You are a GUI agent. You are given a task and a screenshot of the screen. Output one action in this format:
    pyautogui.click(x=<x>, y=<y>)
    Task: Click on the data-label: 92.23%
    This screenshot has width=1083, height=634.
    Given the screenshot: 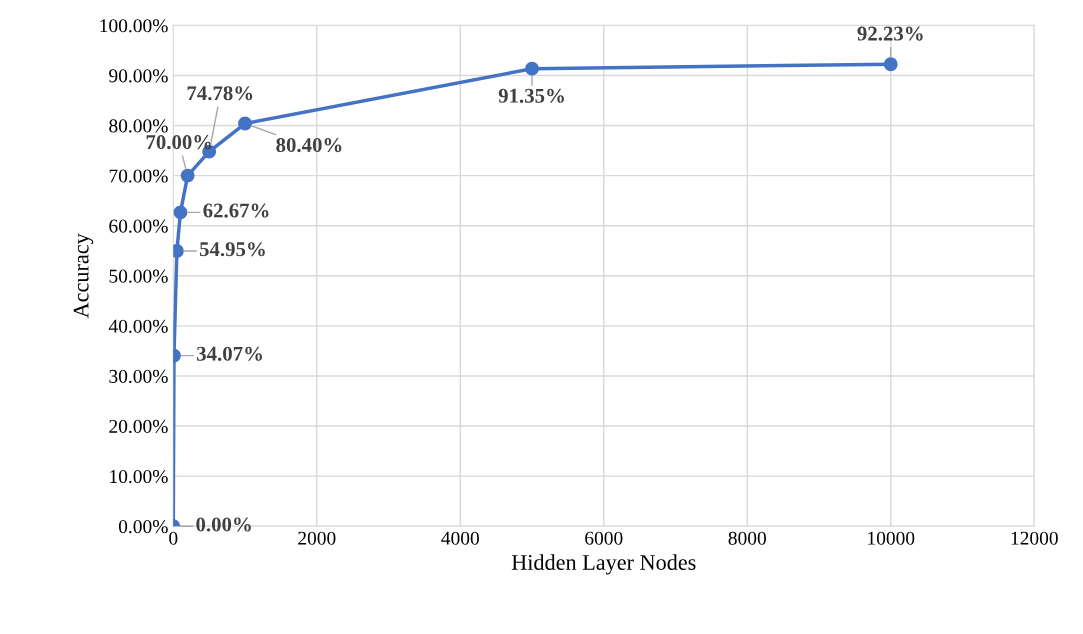 What is the action you would take?
    pyautogui.click(x=890, y=33)
    